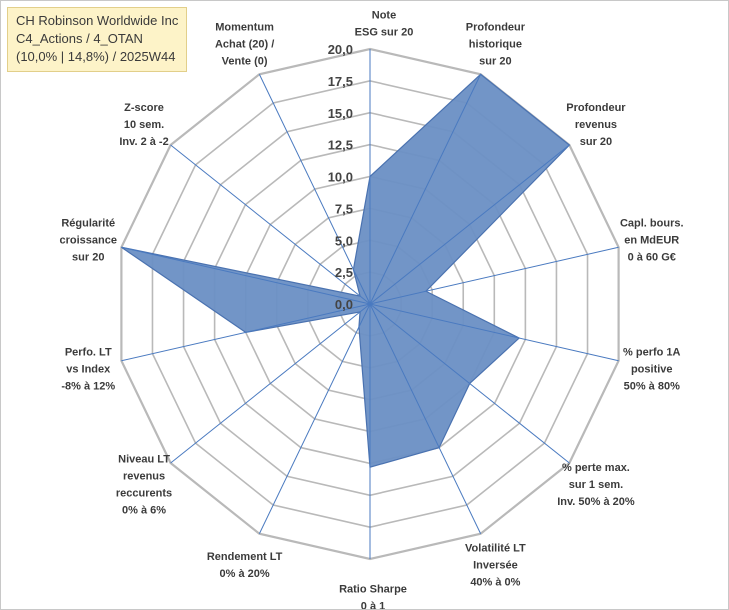 The width and height of the screenshot is (729, 610). What do you see at coordinates (495, 582) in the screenshot?
I see `axis-label-line: 40% à 0%` at bounding box center [495, 582].